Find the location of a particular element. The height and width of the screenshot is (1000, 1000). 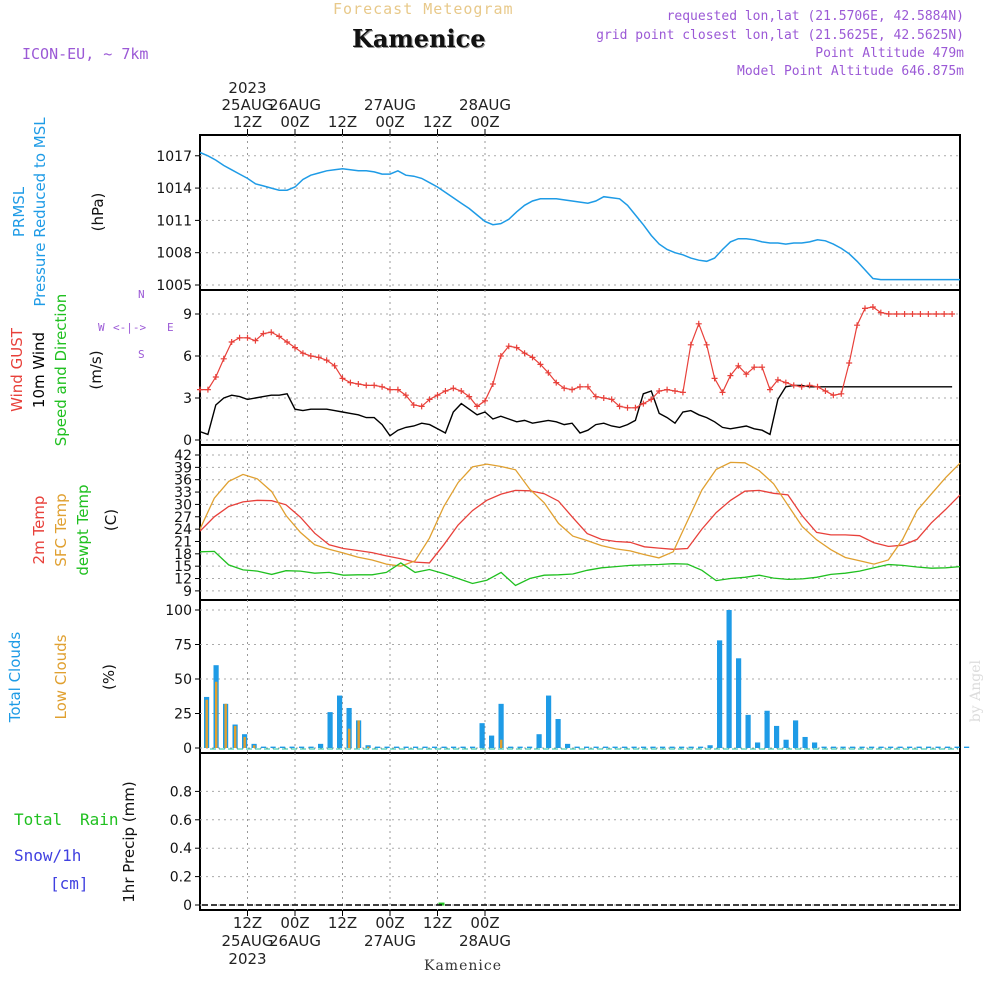

y-tick-label: 0.8 is located at coordinates (181, 792).